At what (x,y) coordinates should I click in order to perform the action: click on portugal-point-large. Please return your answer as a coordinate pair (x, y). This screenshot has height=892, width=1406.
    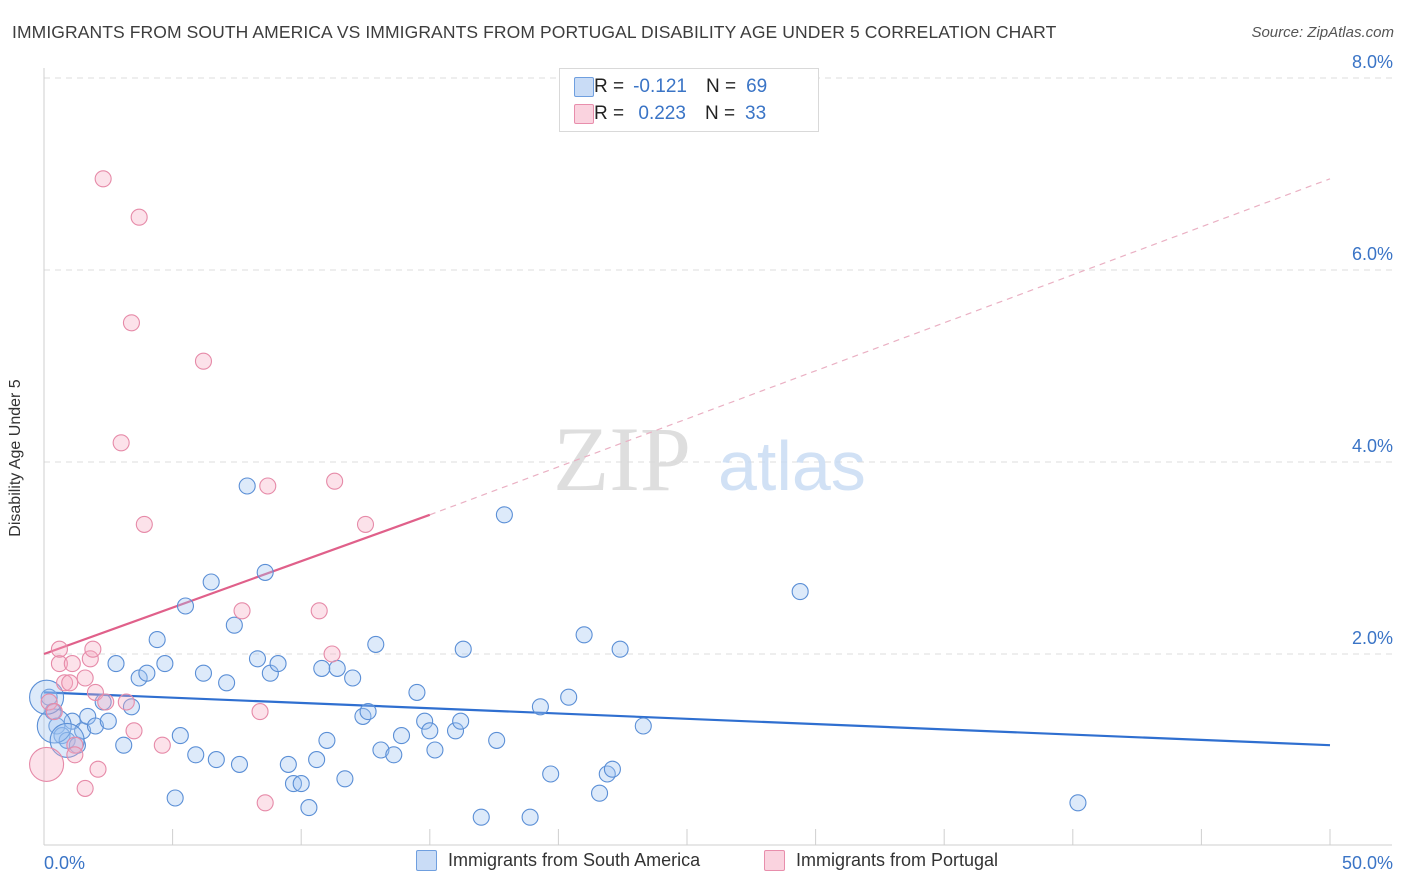
    Looking at the image, I should click on (47, 764).